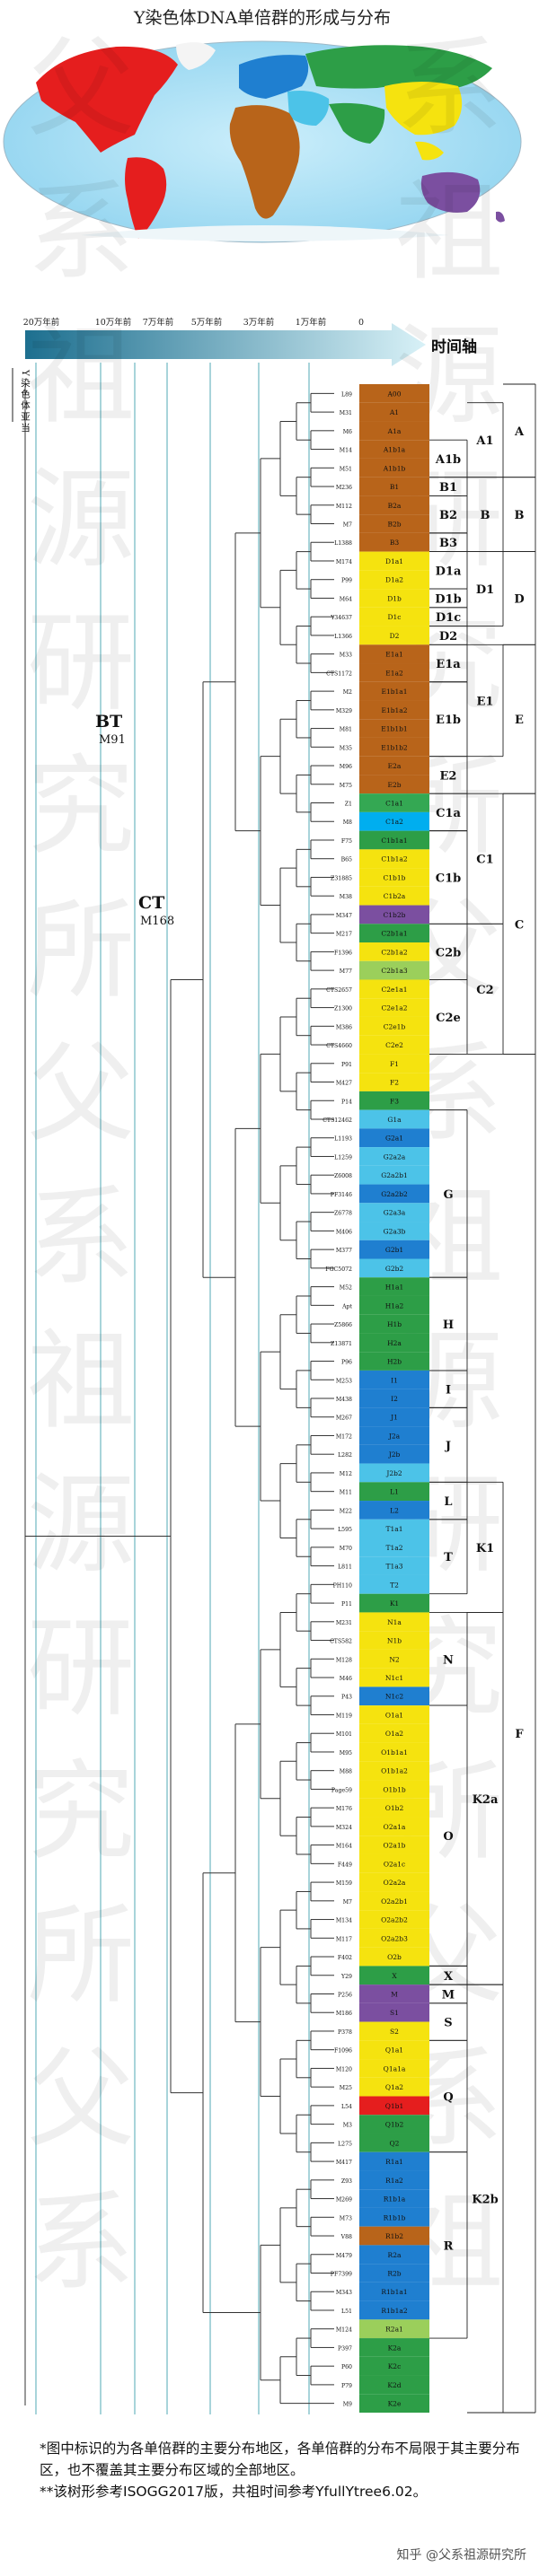 This screenshot has width=539, height=2576. Describe the element at coordinates (395, 1994) in the screenshot. I see `haplogroup-name: M` at that location.